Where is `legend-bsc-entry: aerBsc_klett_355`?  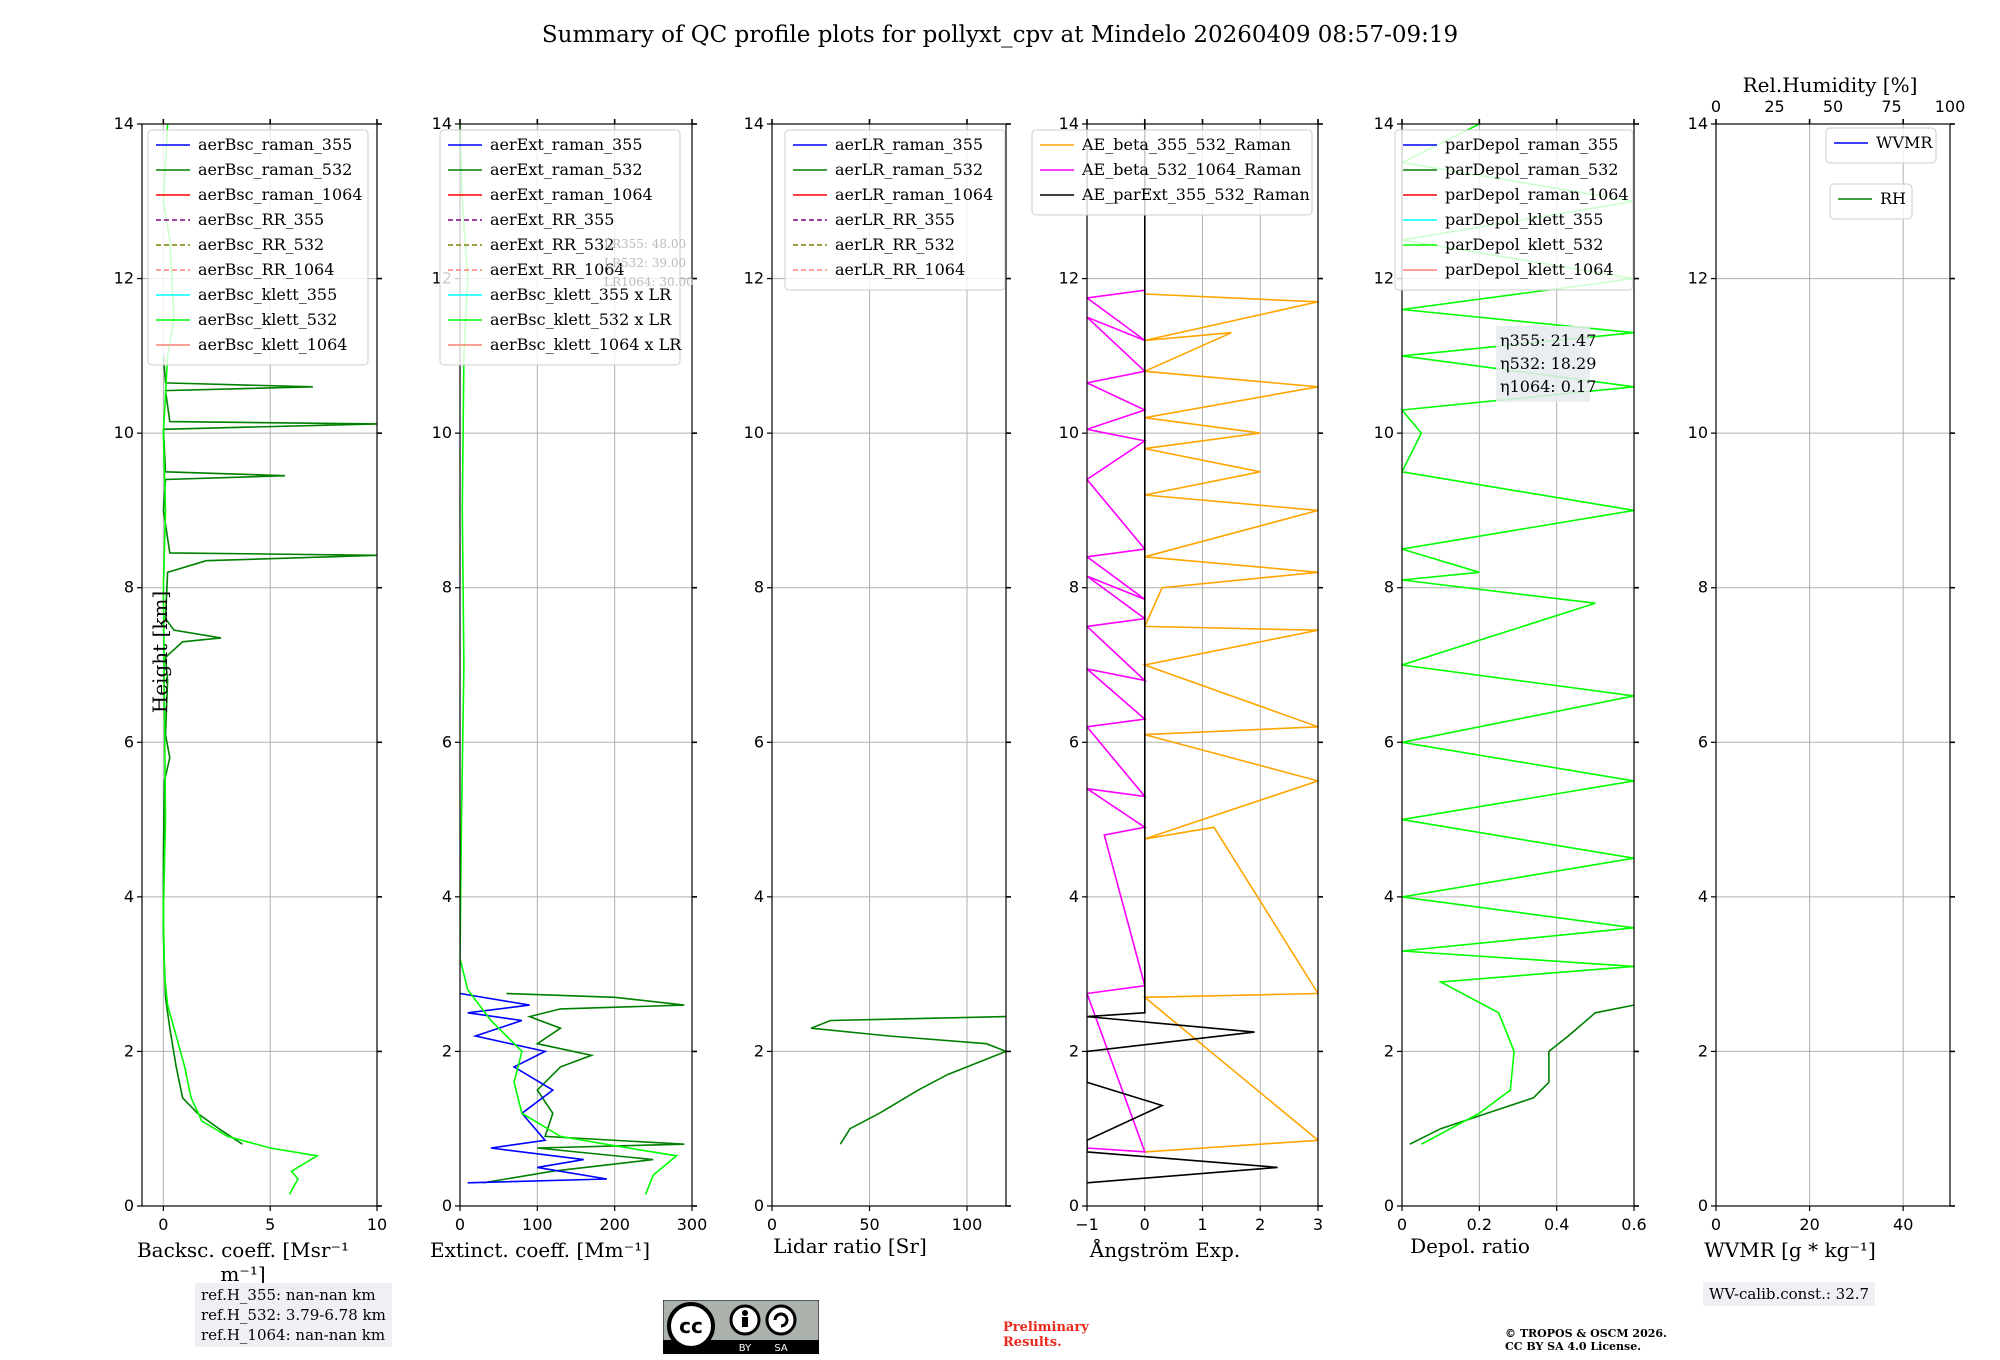
legend-bsc-entry: aerBsc_klett_355 is located at coordinates (267, 294).